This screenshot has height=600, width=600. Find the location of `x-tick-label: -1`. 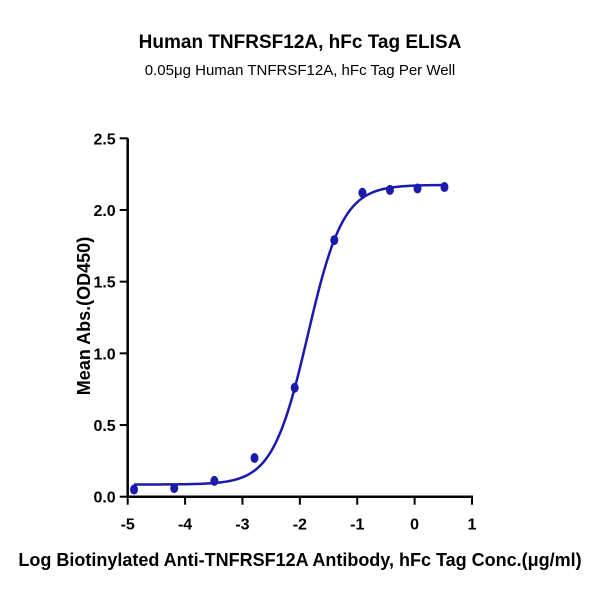

x-tick-label: -1 is located at coordinates (357, 525).